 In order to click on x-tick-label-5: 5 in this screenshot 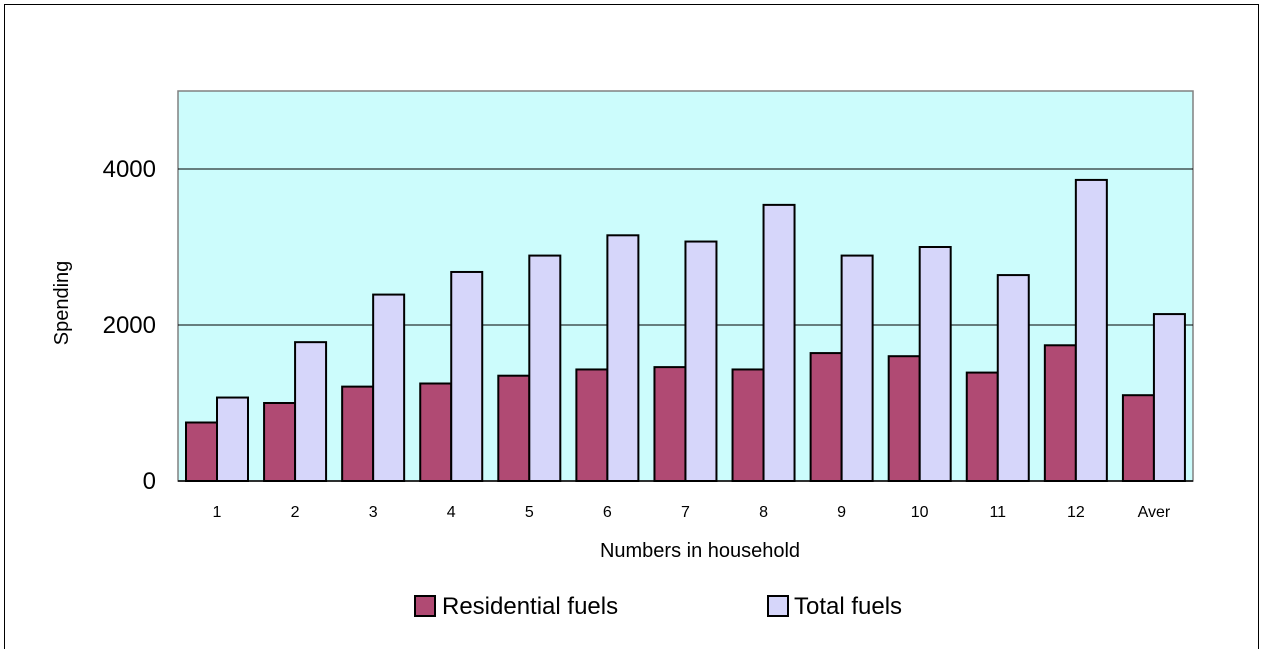, I will do `click(529, 512)`.